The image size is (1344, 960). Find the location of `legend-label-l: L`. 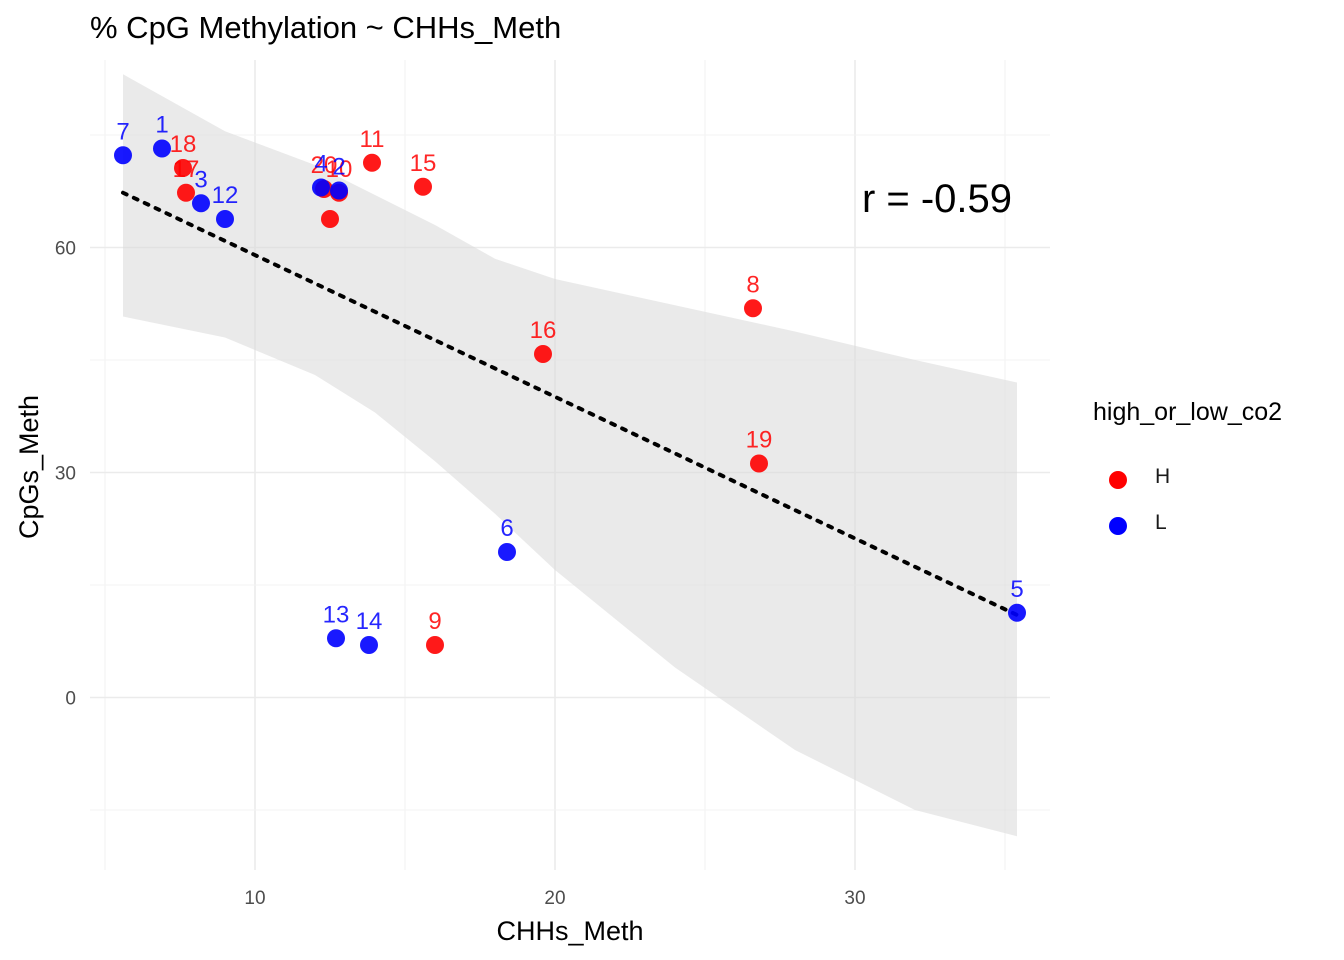

legend-label-l: L is located at coordinates (1161, 522).